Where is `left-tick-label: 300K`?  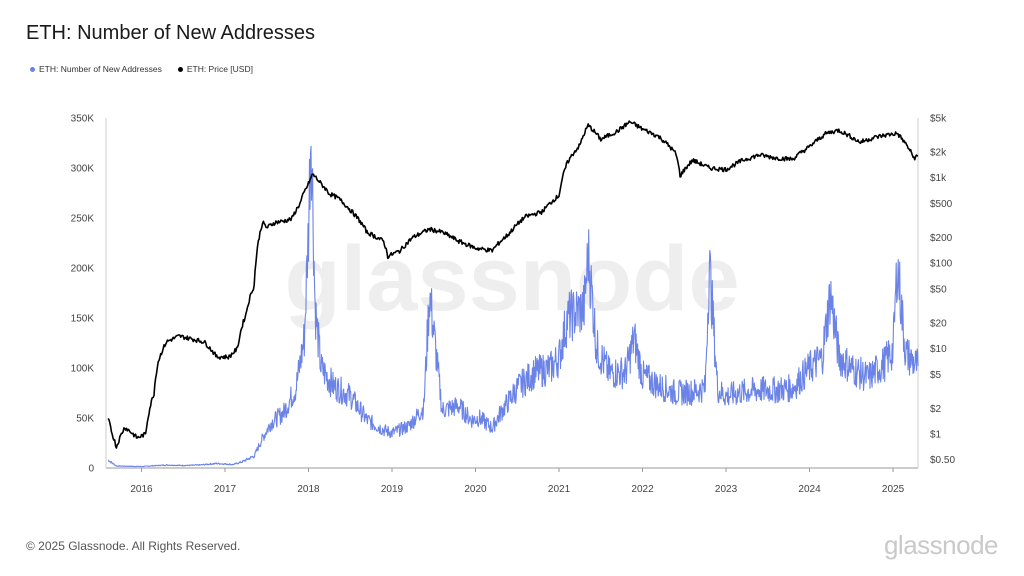
left-tick-label: 300K is located at coordinates (83, 169).